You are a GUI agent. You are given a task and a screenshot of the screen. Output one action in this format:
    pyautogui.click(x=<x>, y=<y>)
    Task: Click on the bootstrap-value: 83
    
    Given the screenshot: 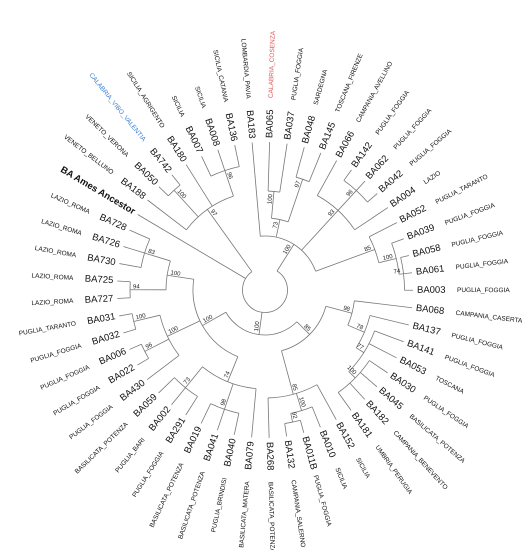 What is the action you would take?
    pyautogui.click(x=151, y=253)
    